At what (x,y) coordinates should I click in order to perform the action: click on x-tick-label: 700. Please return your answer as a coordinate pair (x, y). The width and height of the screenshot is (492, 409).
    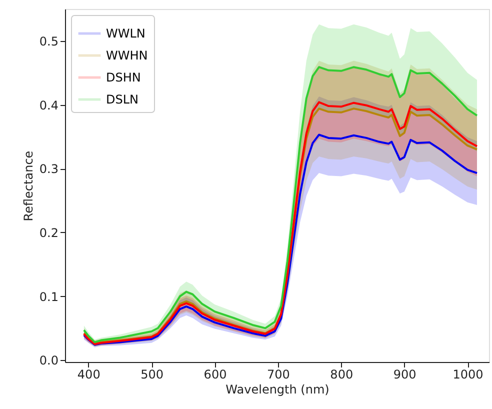
    Looking at the image, I should click on (278, 375).